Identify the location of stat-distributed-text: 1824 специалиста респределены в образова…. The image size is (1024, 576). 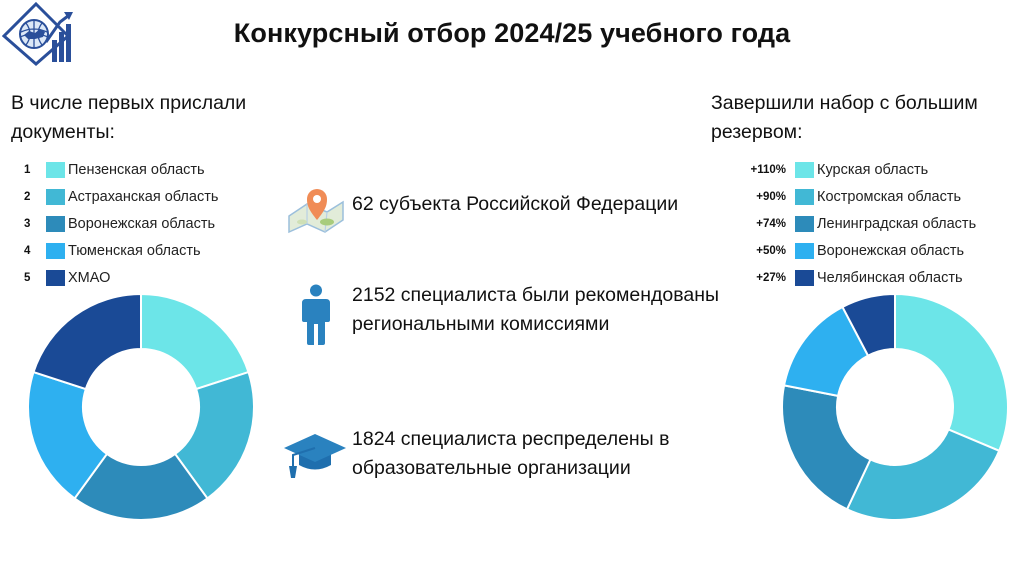
(511, 453).